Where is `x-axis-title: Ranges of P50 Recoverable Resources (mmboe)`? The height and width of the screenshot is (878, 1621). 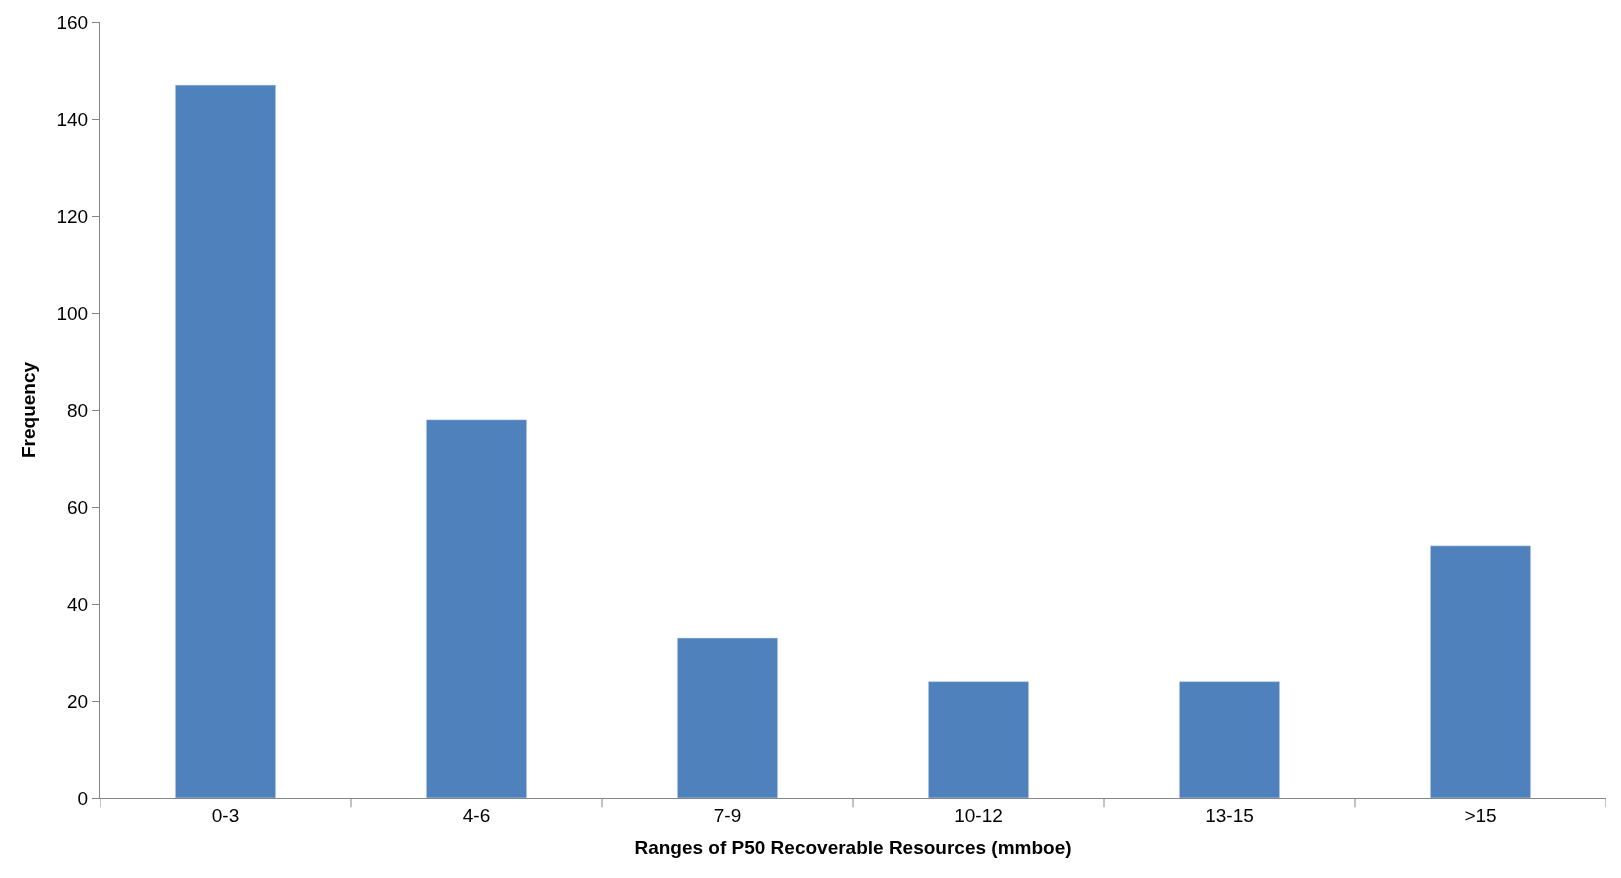 x-axis-title: Ranges of P50 Recoverable Resources (mmboe) is located at coordinates (853, 847).